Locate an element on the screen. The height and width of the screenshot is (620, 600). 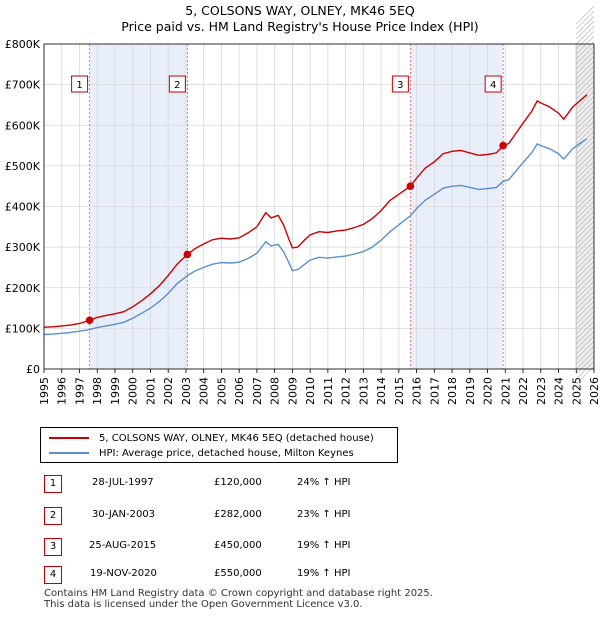
transaction-number: 4 is located at coordinates (53, 575).